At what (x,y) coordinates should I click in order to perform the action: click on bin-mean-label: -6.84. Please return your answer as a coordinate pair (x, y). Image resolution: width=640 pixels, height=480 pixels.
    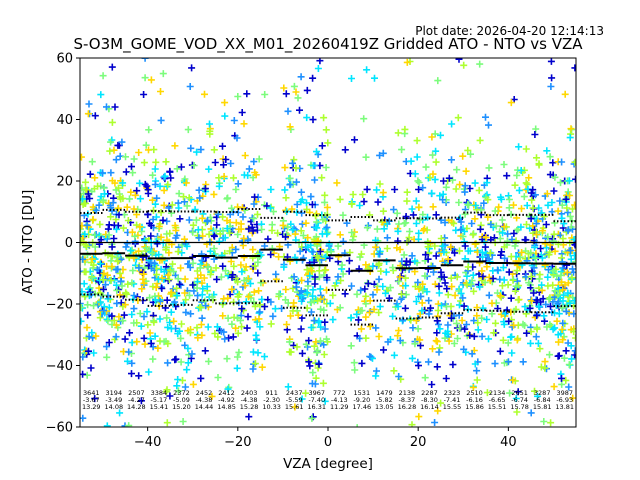
    Looking at the image, I should click on (542, 400).